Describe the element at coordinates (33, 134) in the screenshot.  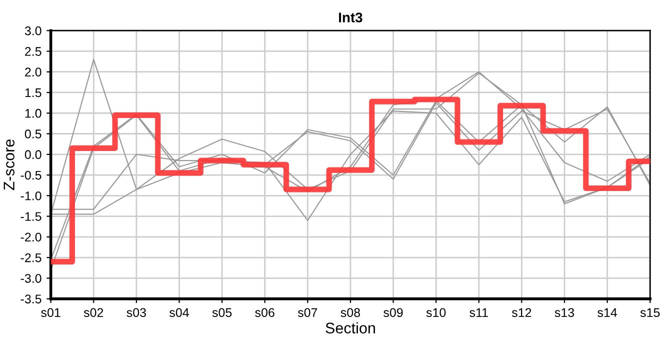
I see `y-tick-label: 0.5` at that location.